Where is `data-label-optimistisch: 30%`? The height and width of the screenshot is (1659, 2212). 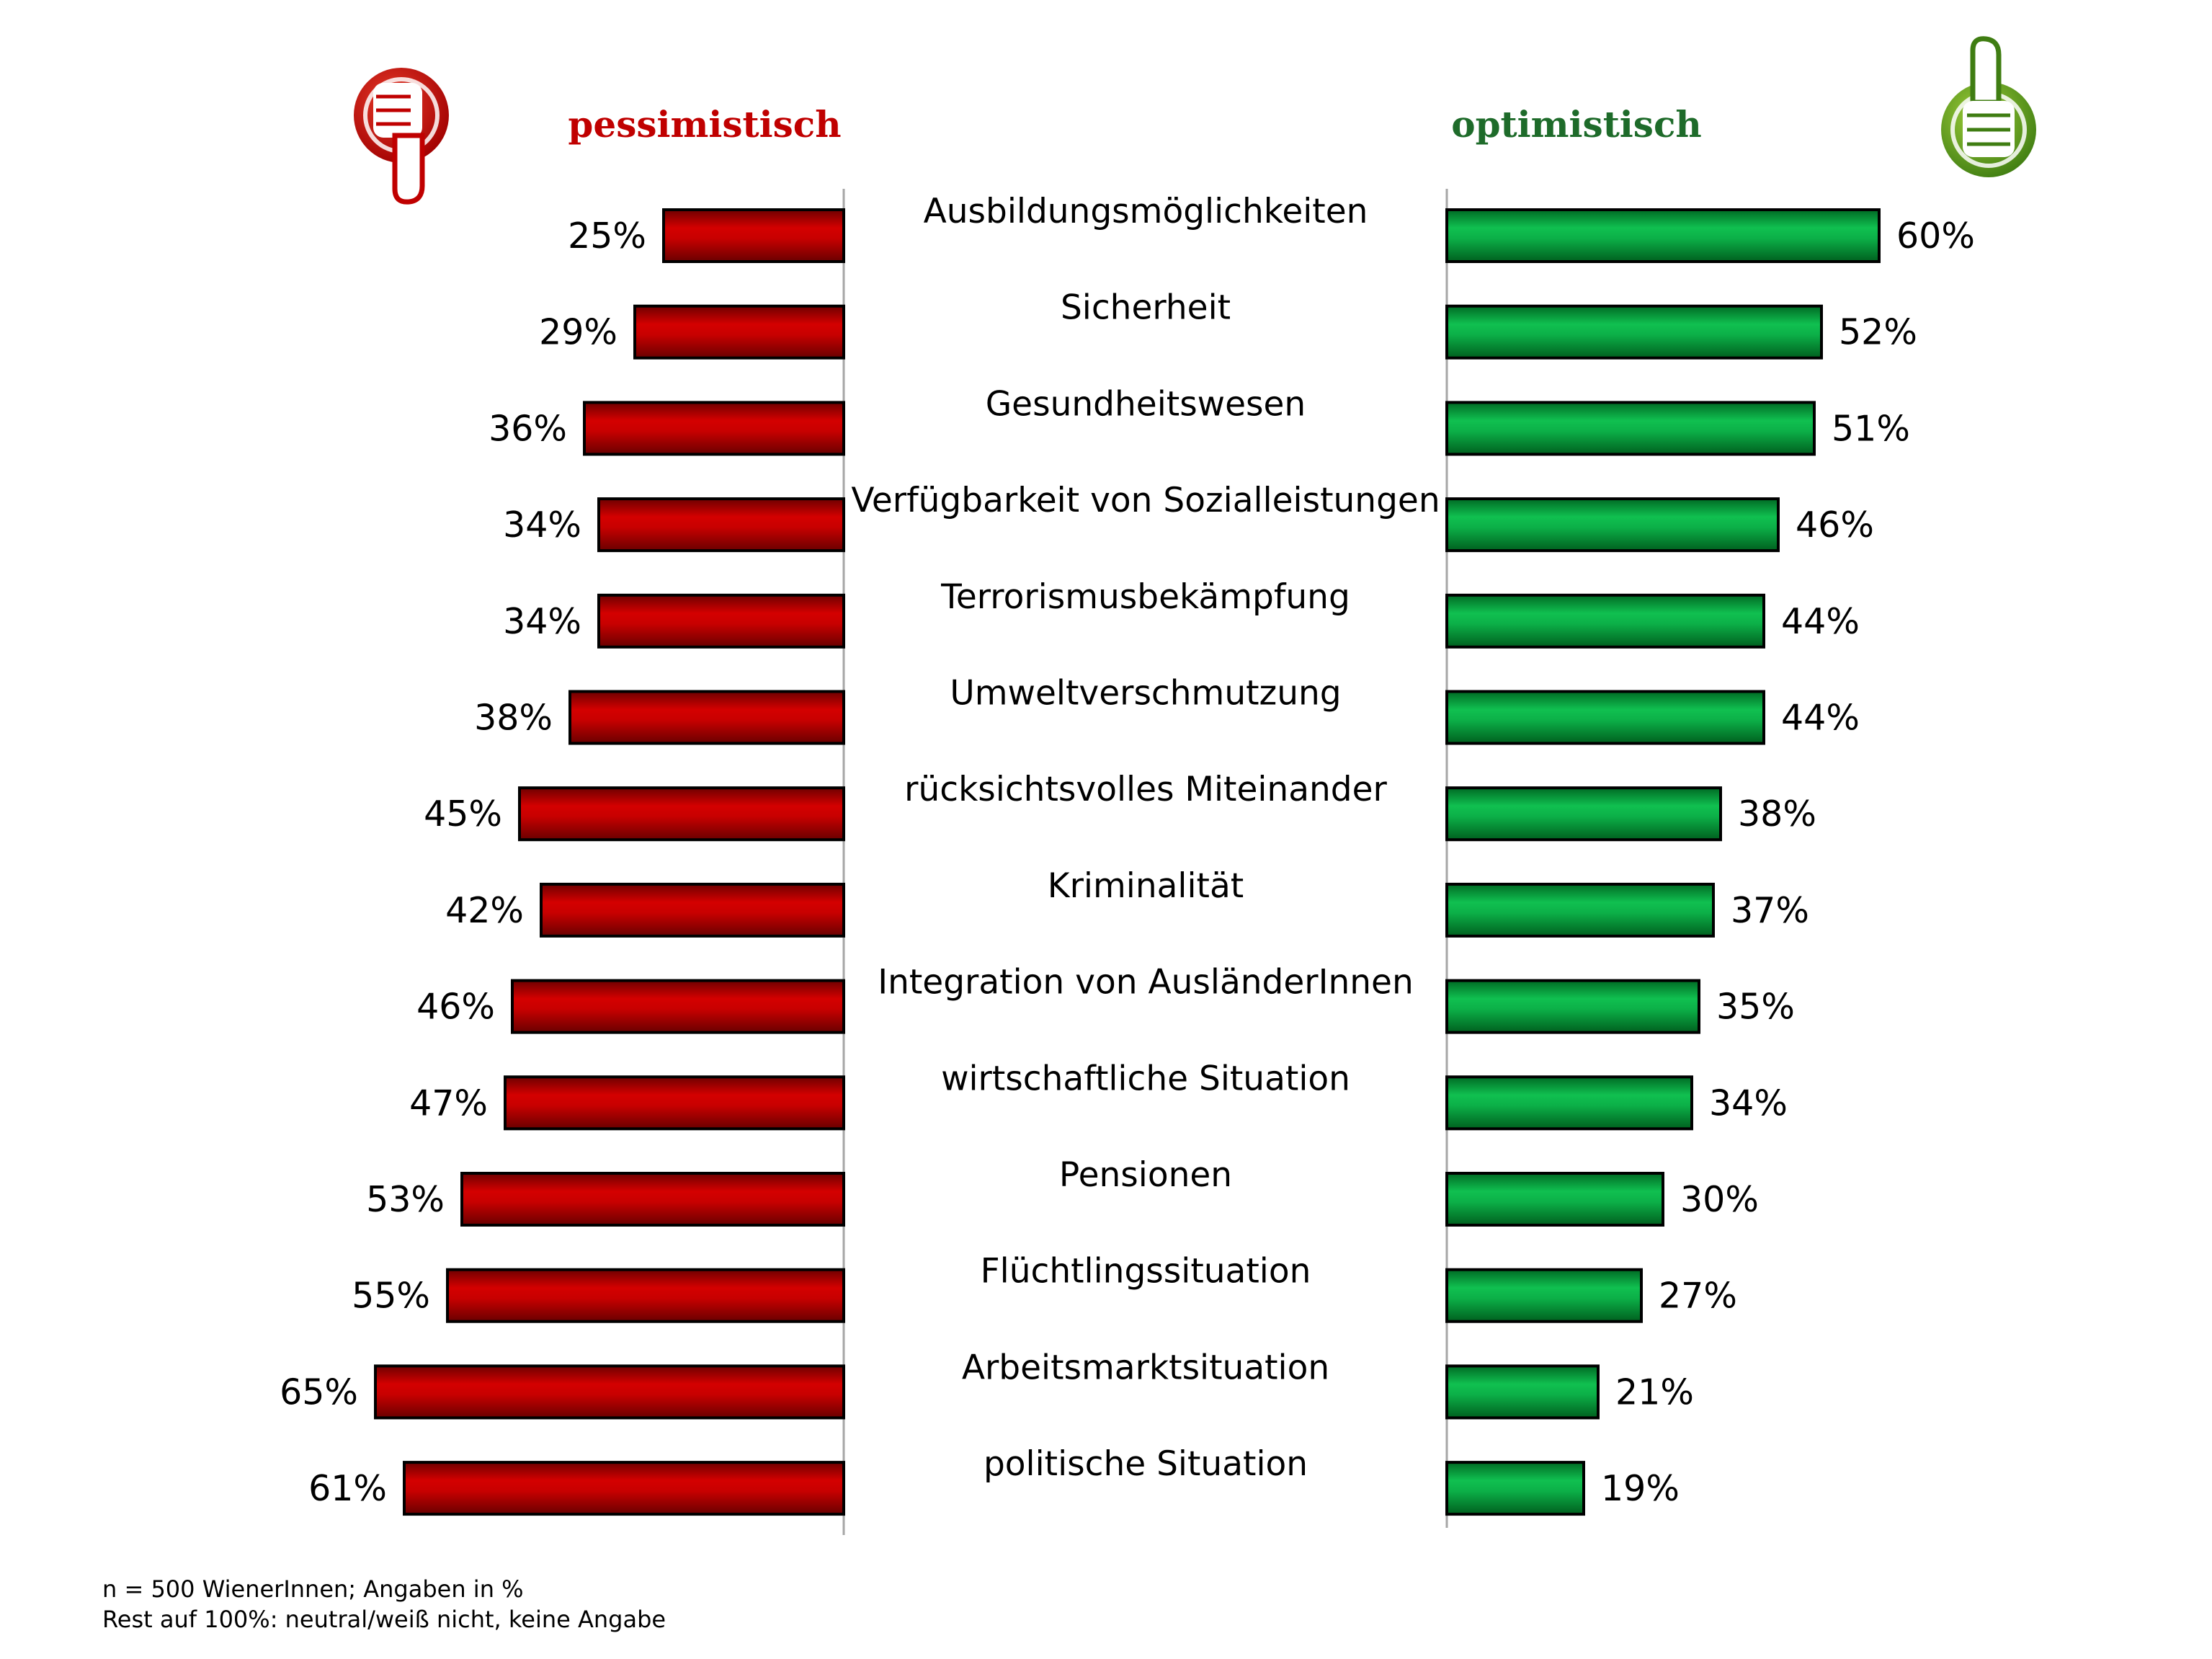 data-label-optimistisch: 30% is located at coordinates (1720, 1199).